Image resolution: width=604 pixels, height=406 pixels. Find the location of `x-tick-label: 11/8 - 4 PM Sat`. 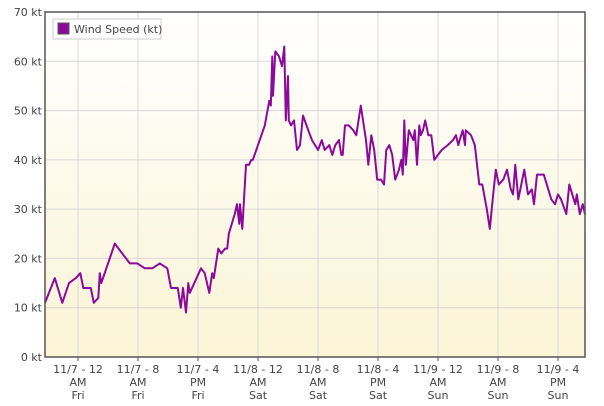

x-tick-label: 11/8 - 4 PM Sat is located at coordinates (378, 382).